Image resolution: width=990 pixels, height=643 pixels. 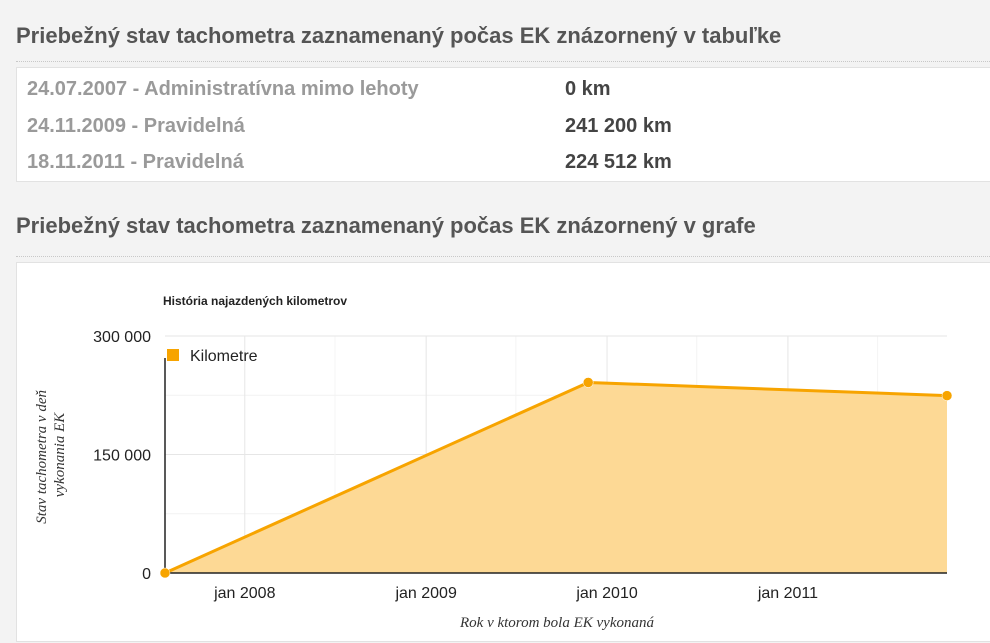 I want to click on x-axis-label: Rok v ktorom bola EK vykonaná, so click(x=556, y=623).